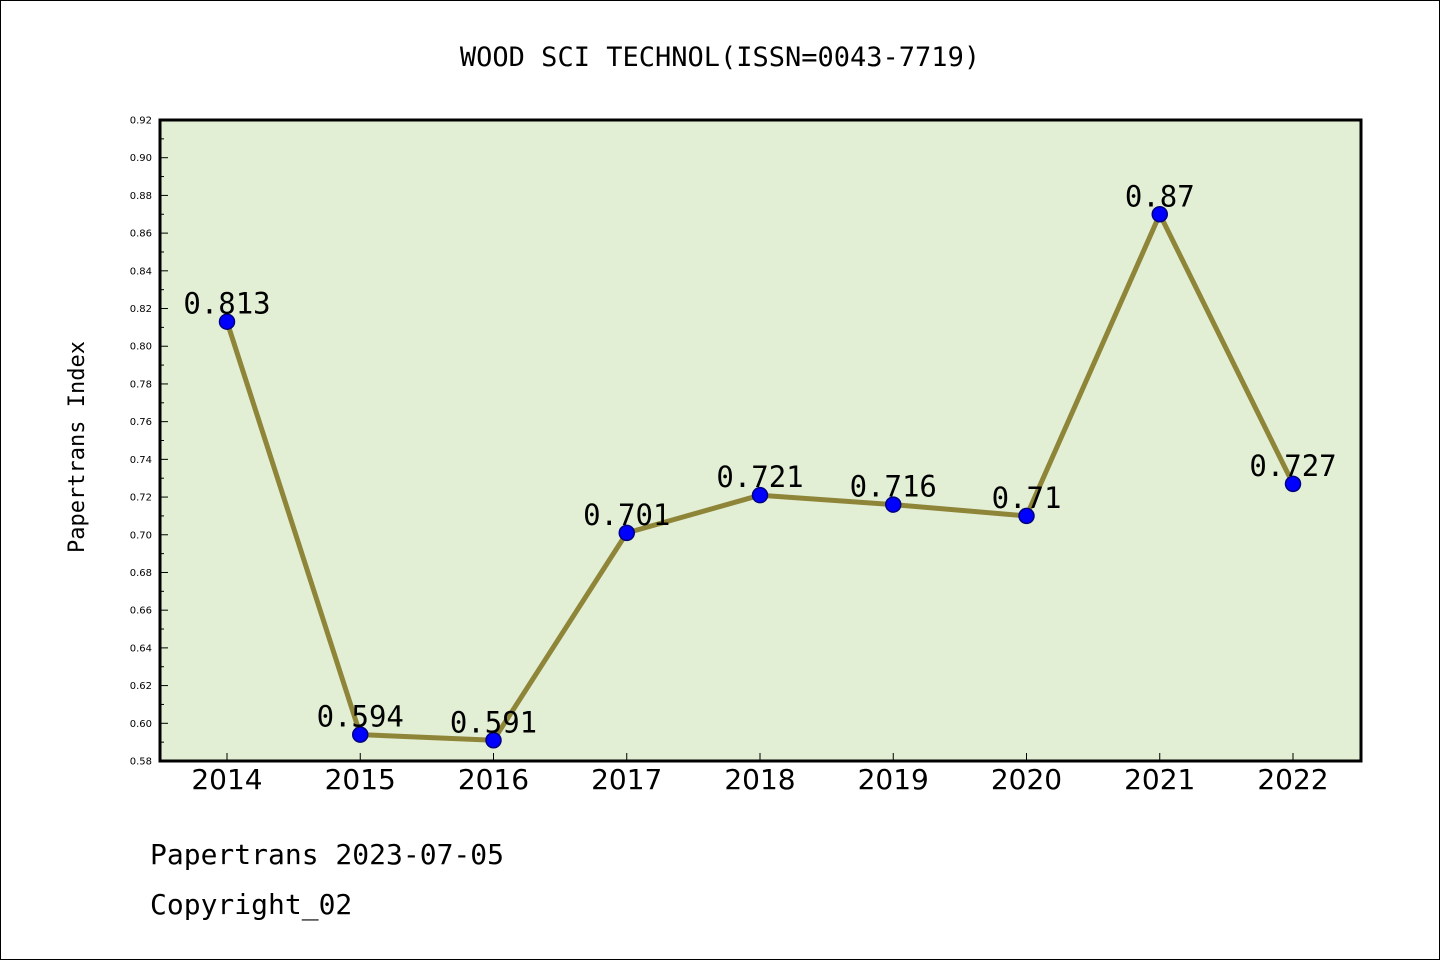 This screenshot has height=960, width=1440. I want to click on data-label: 0.727, so click(1292, 466).